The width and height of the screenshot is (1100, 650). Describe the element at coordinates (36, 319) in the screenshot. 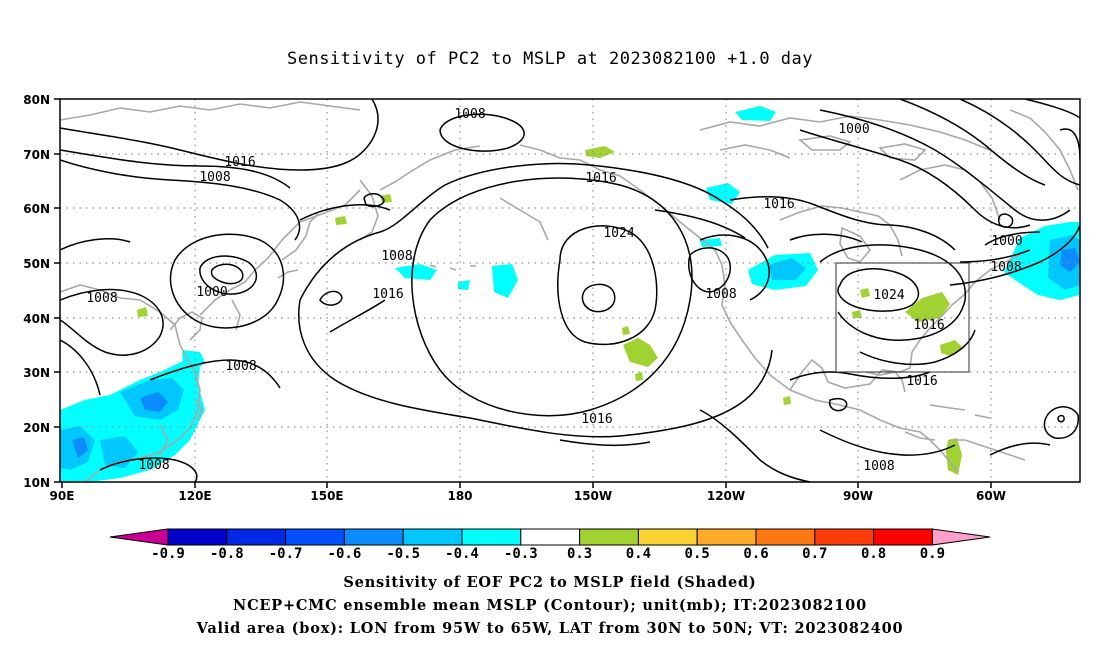

I see `lat-label: 40N` at that location.